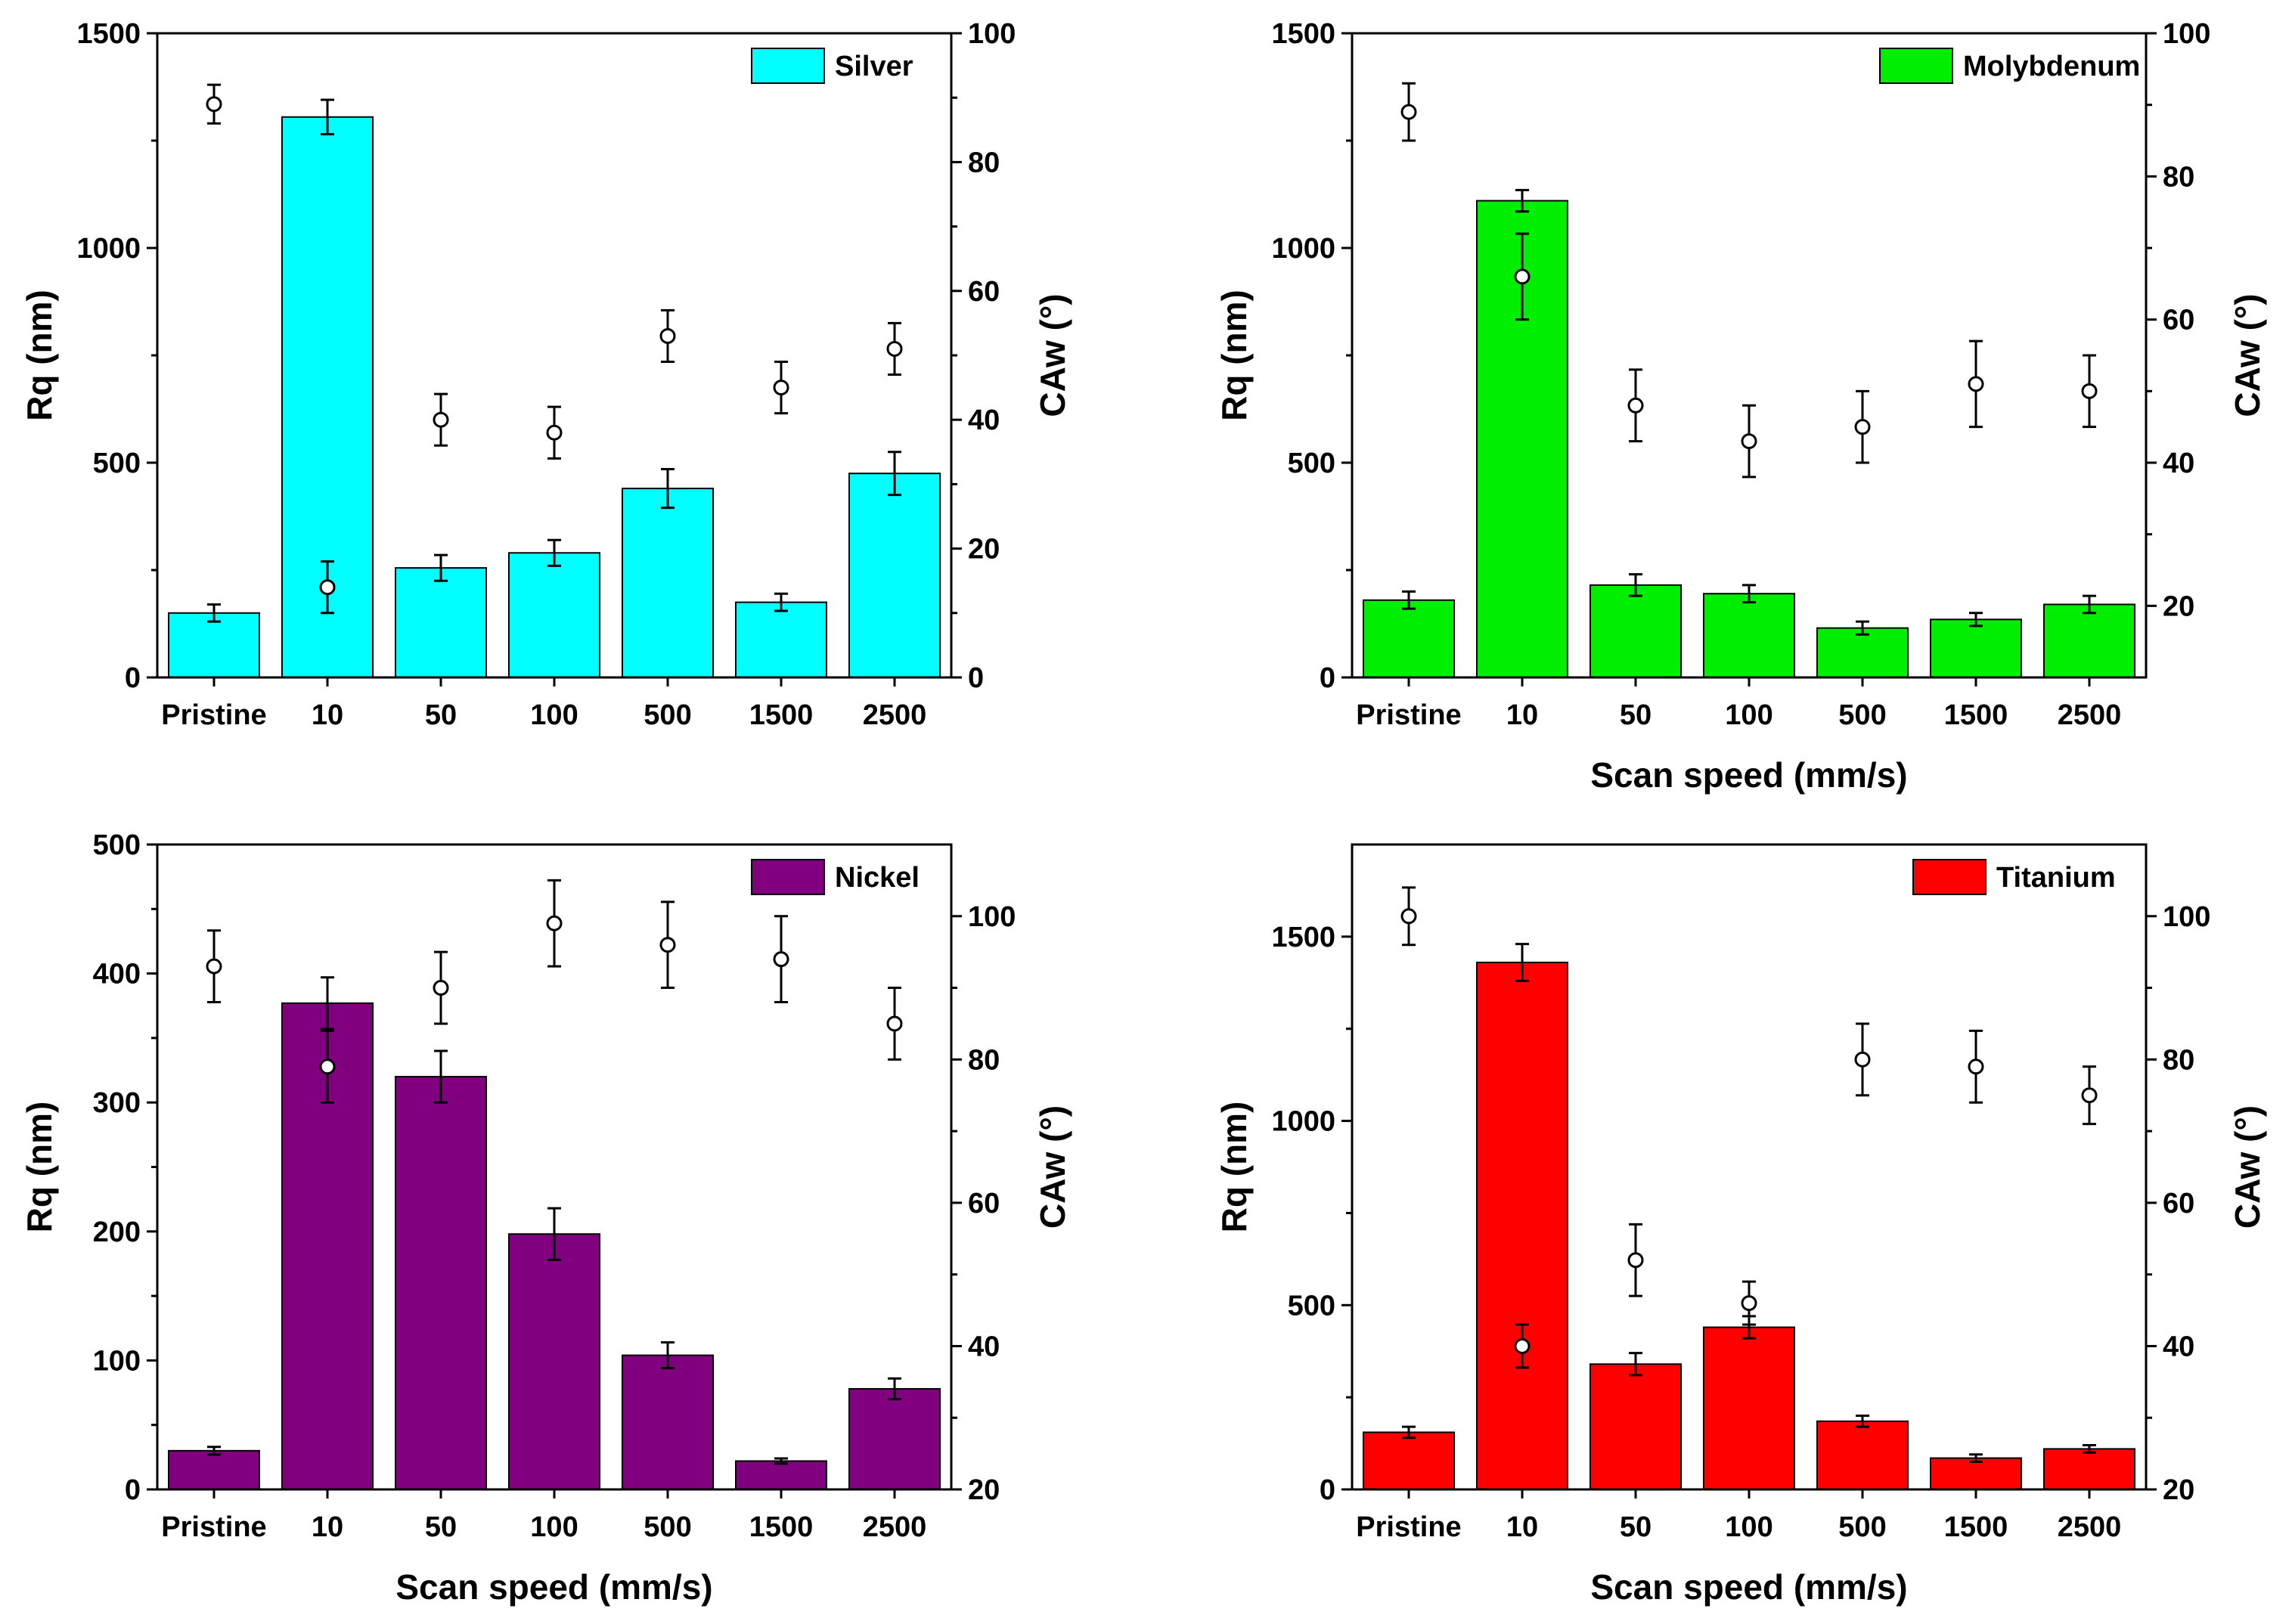 This screenshot has height=1624, width=2292. I want to click on y-tick-label: 300, so click(117, 1103).